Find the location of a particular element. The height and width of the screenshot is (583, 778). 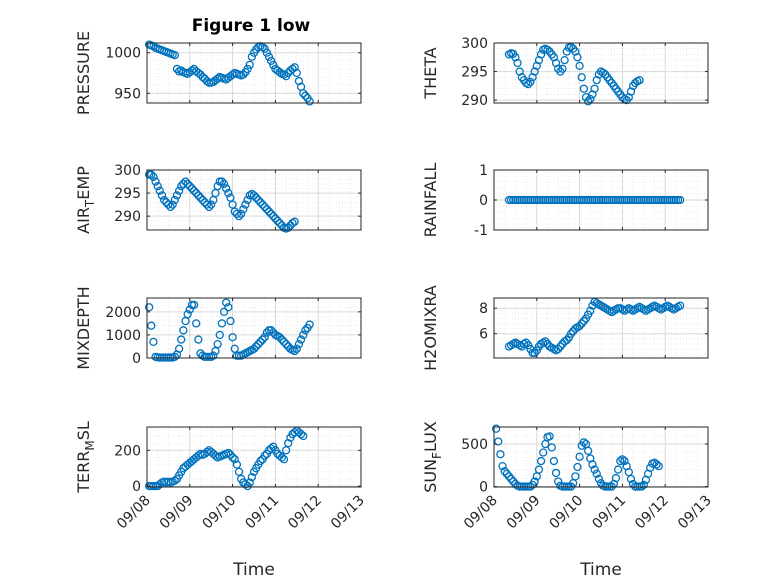

axes-mixdepth: 0 1000 2000 MIXDEPTH is located at coordinates (218, 328).